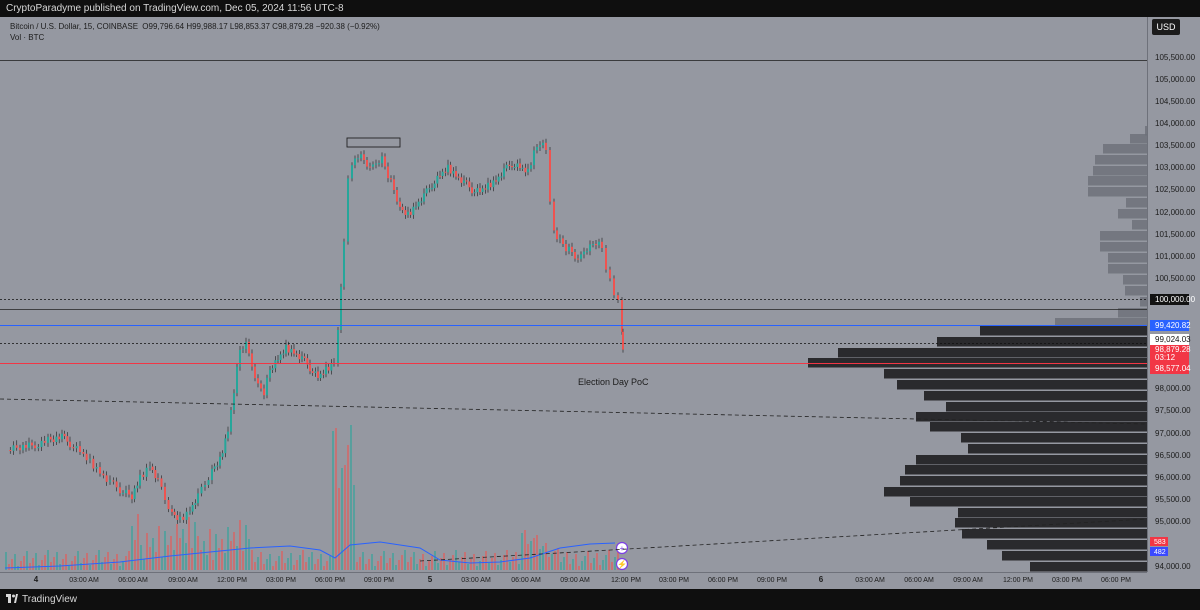 Image resolution: width=1200 pixels, height=610 pixels. I want to click on time-tick-label: 06:00 PM, so click(1116, 580).